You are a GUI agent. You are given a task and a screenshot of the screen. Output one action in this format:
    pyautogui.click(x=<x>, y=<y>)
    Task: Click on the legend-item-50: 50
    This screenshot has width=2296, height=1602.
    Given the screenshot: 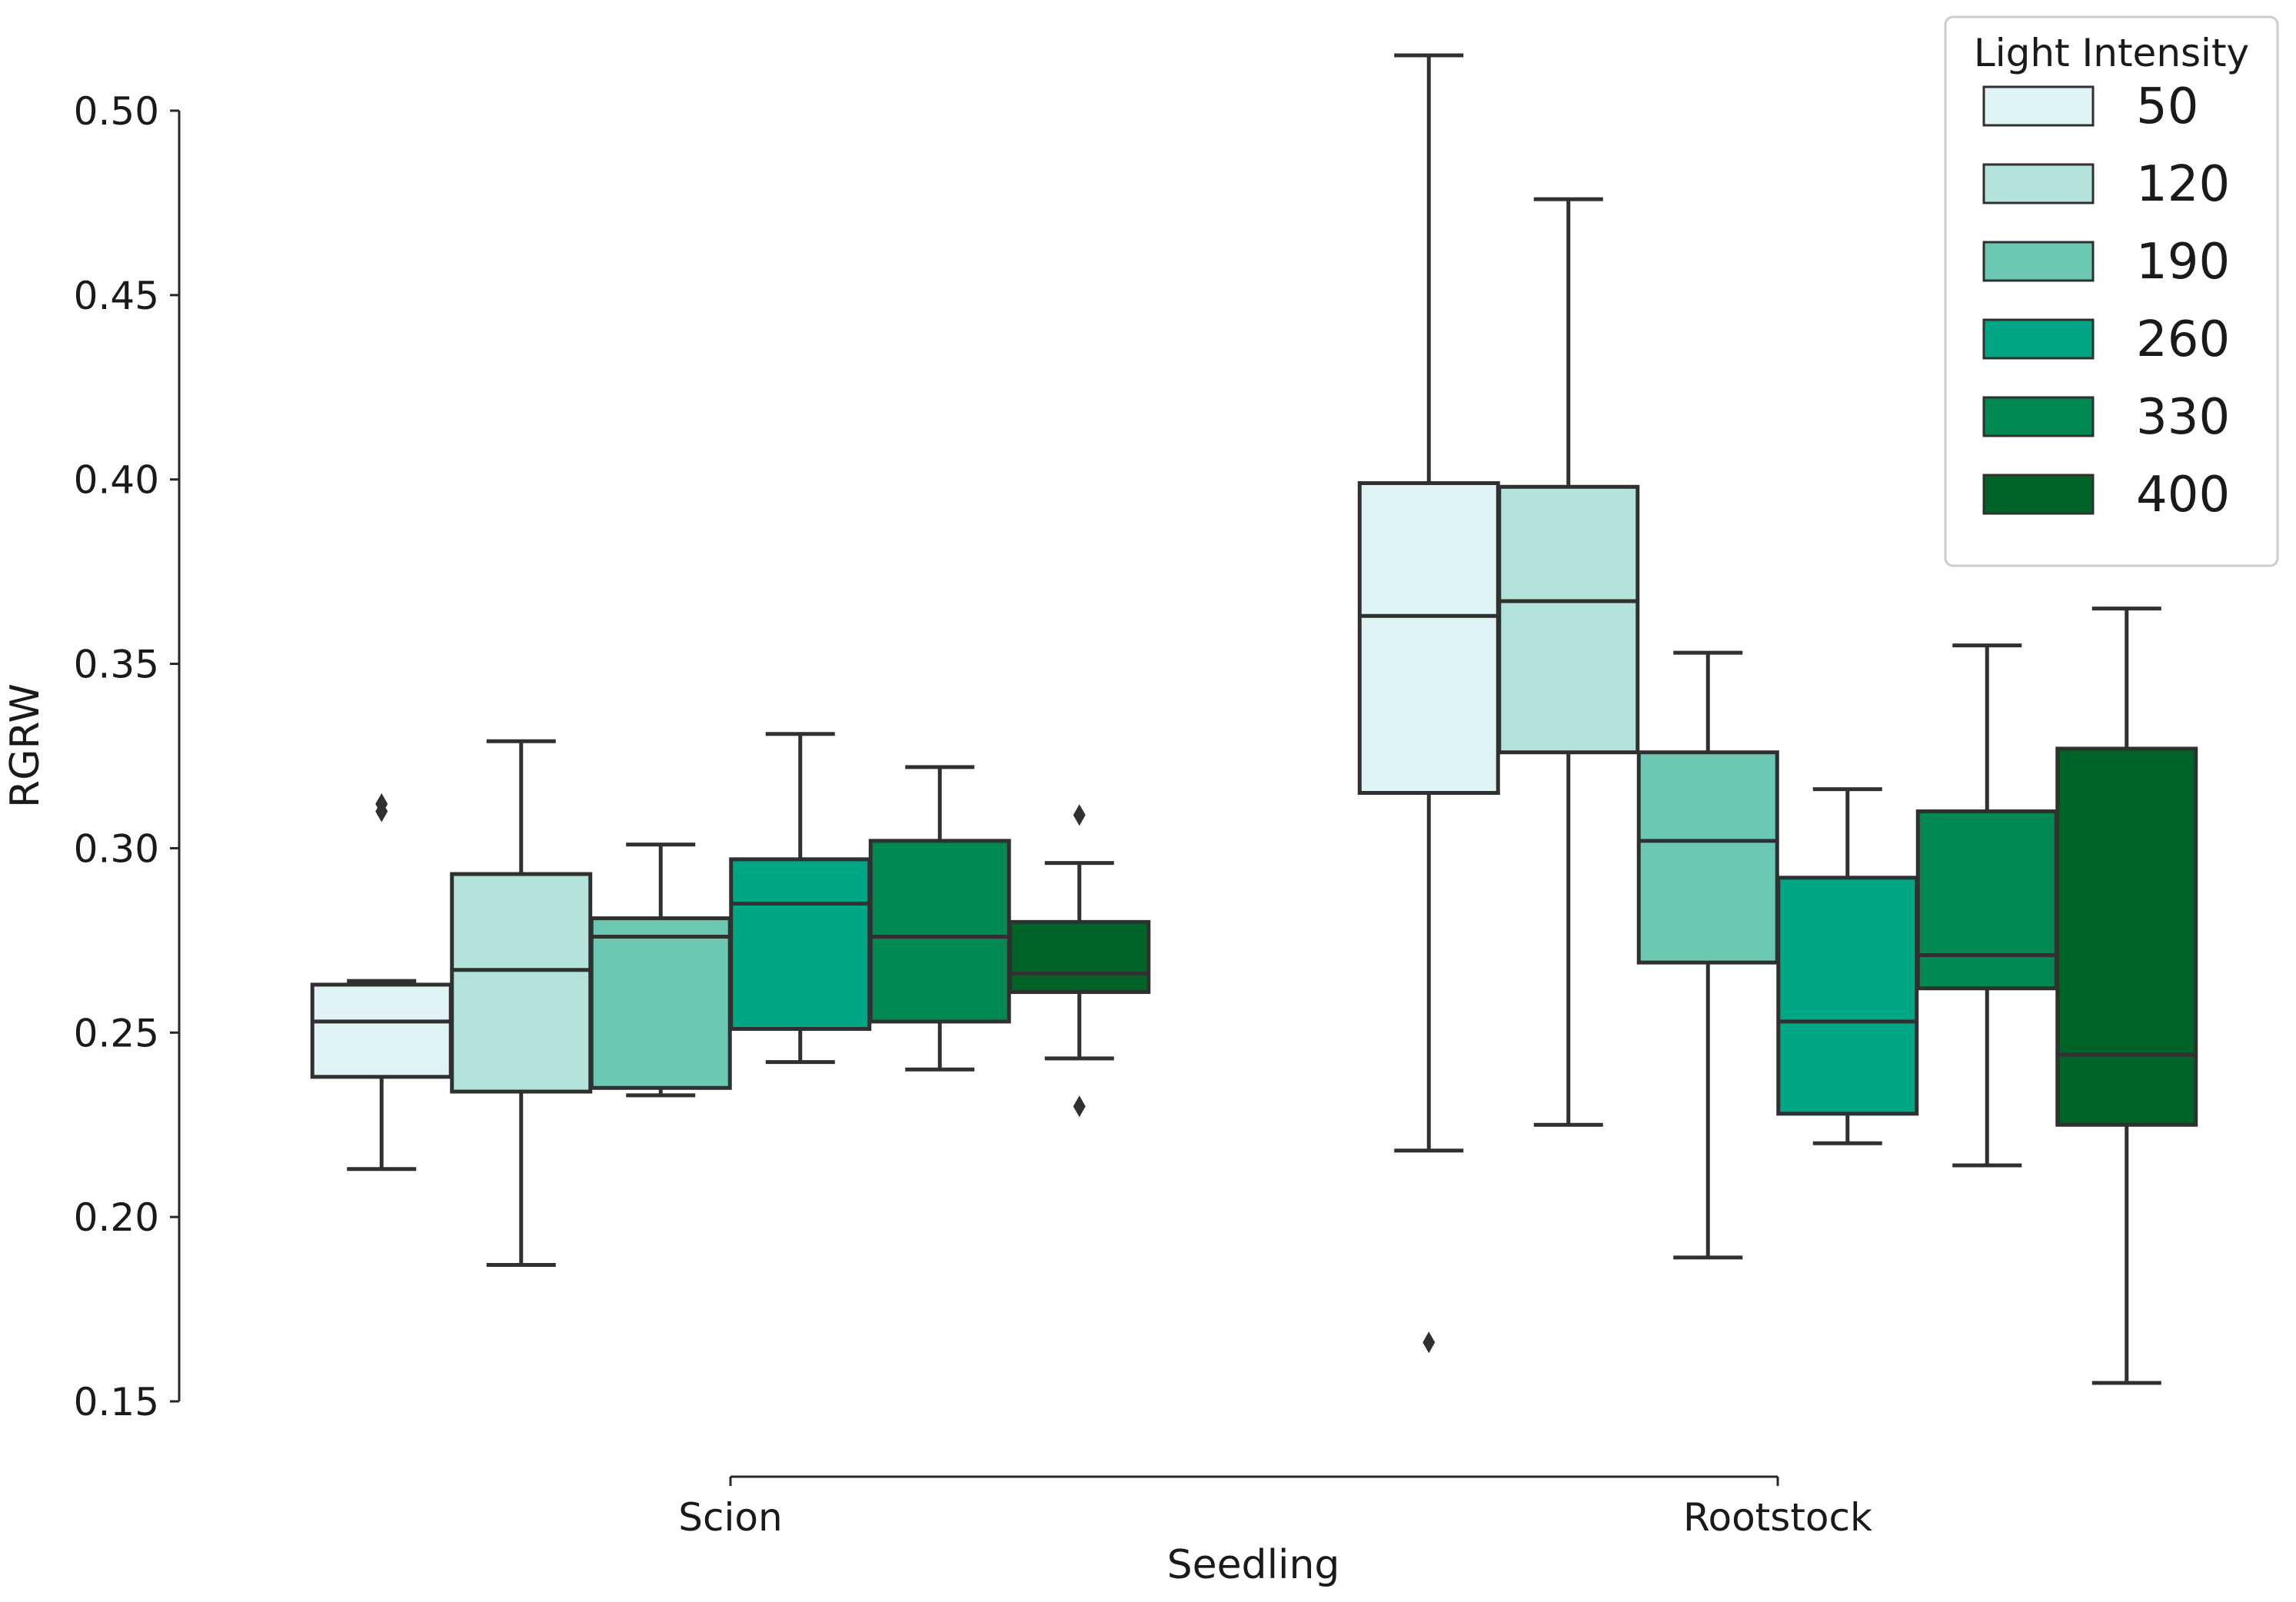 What is the action you would take?
    pyautogui.click(x=2090, y=106)
    